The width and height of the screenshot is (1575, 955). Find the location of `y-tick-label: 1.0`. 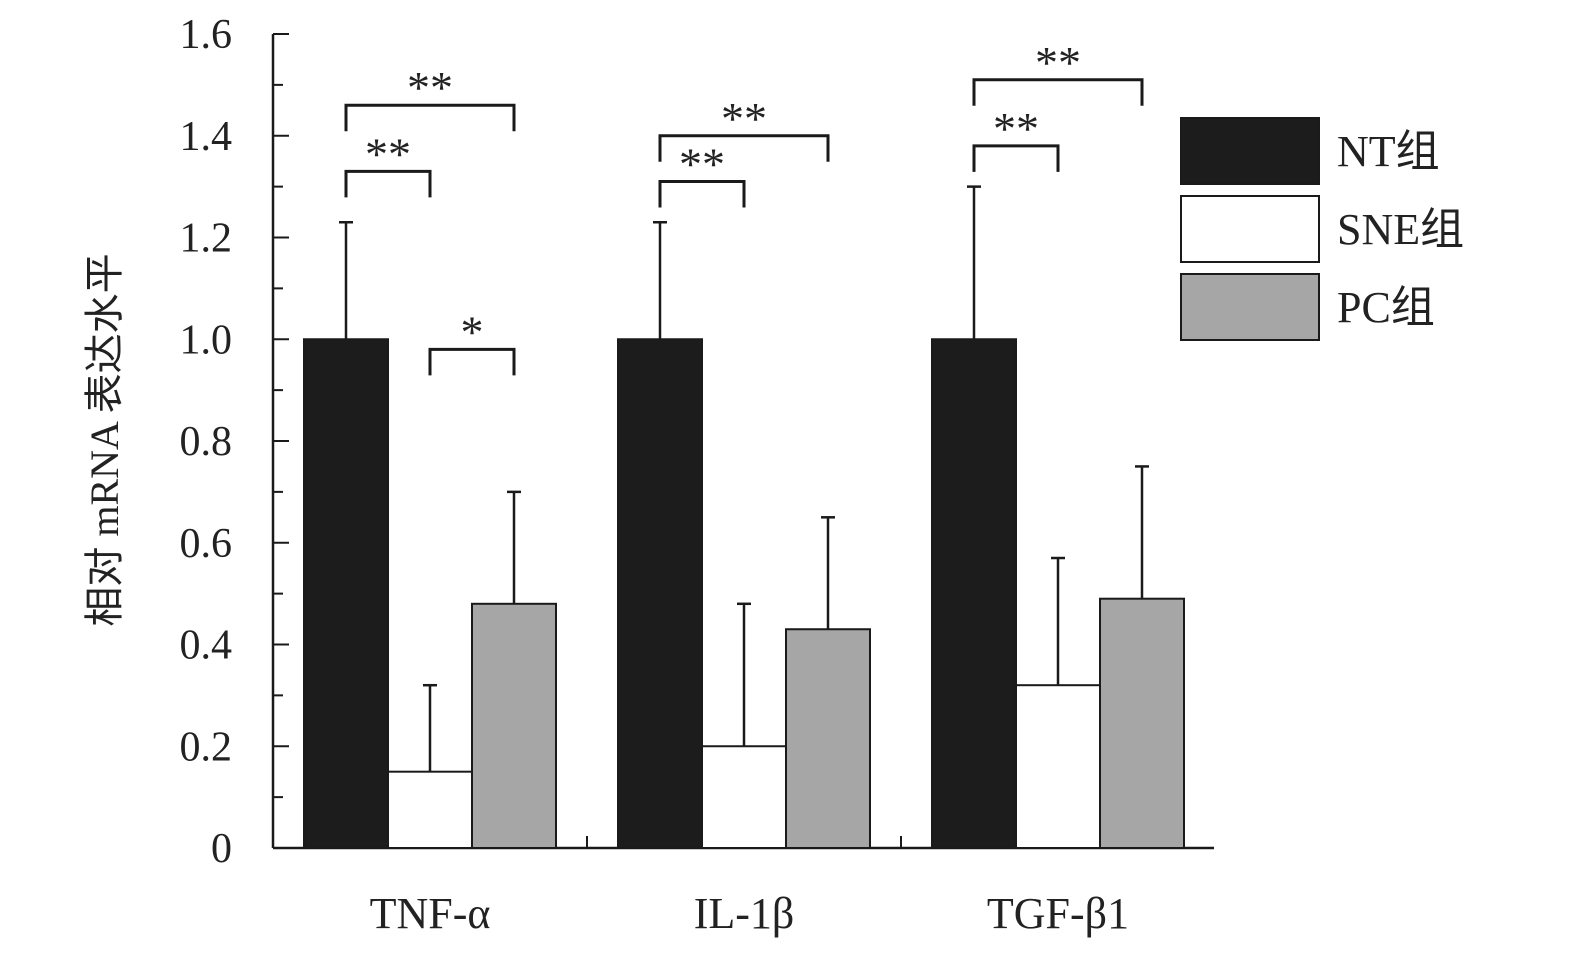

y-tick-label: 1.0 is located at coordinates (206, 340).